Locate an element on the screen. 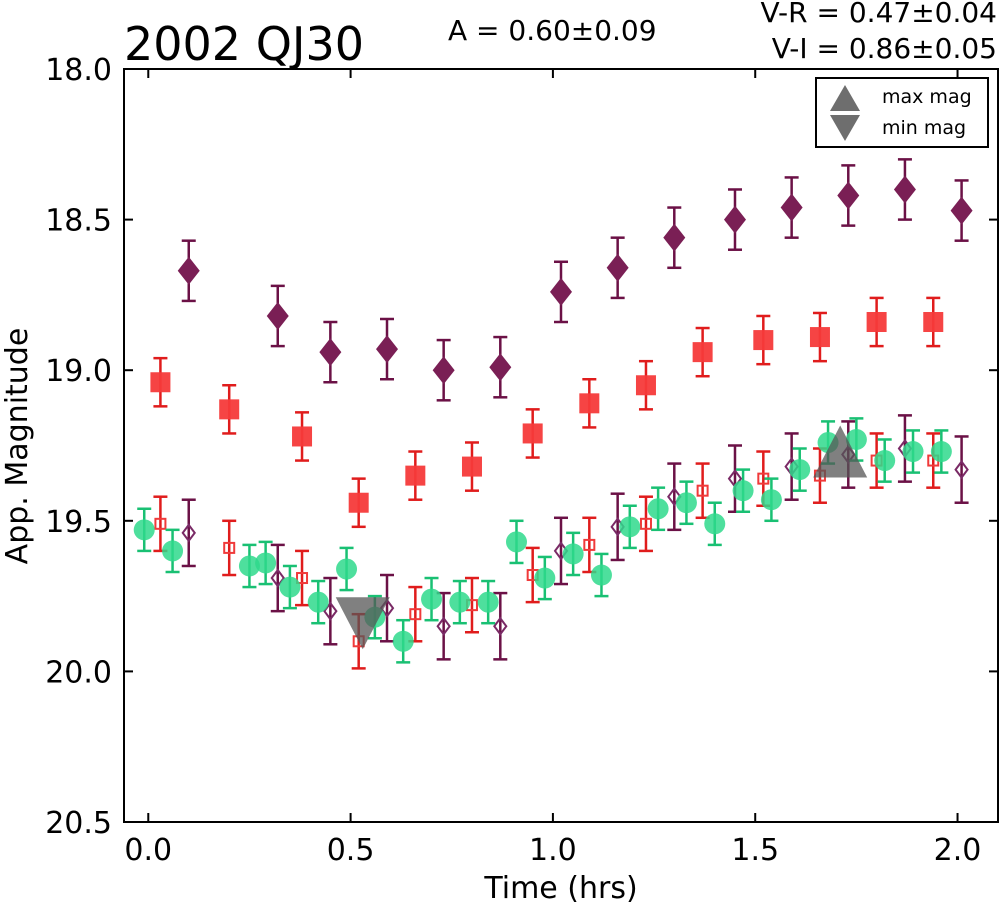  x-tick-label: 2.0 is located at coordinates (958, 850).